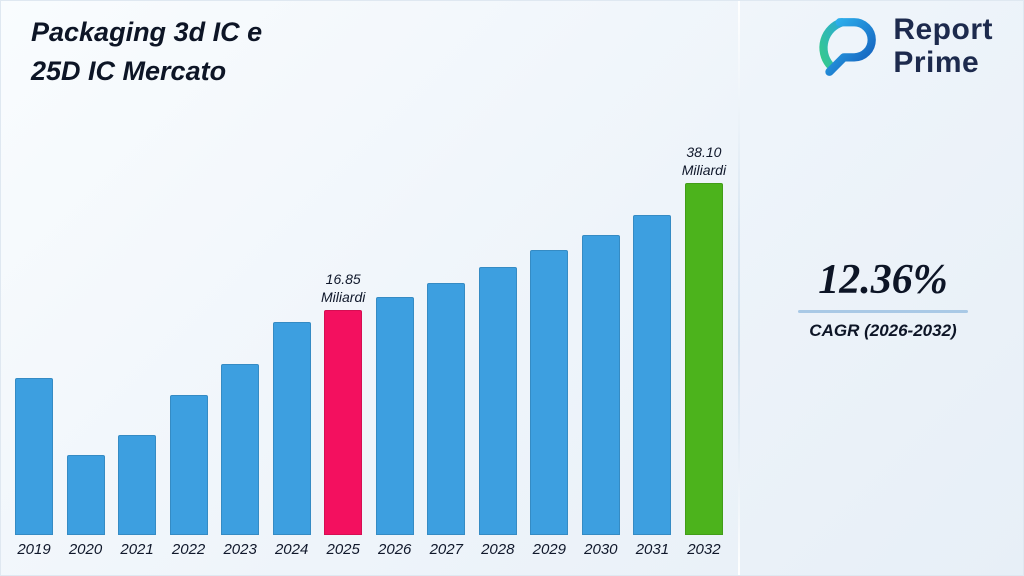  Describe the element at coordinates (240, 549) in the screenshot. I see `x-axis-label-2023: 2023` at that location.